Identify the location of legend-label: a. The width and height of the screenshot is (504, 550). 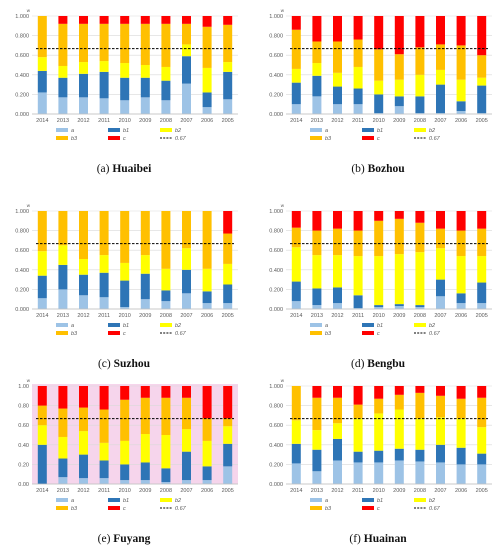
(326, 326).